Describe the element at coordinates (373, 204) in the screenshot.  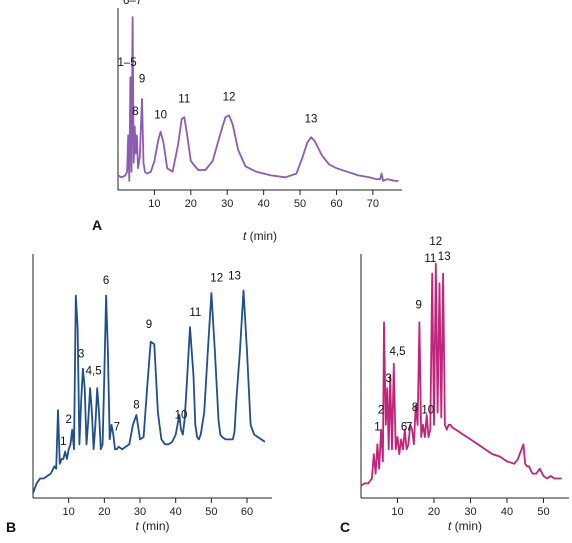
I see `x-tick-label: 70` at that location.